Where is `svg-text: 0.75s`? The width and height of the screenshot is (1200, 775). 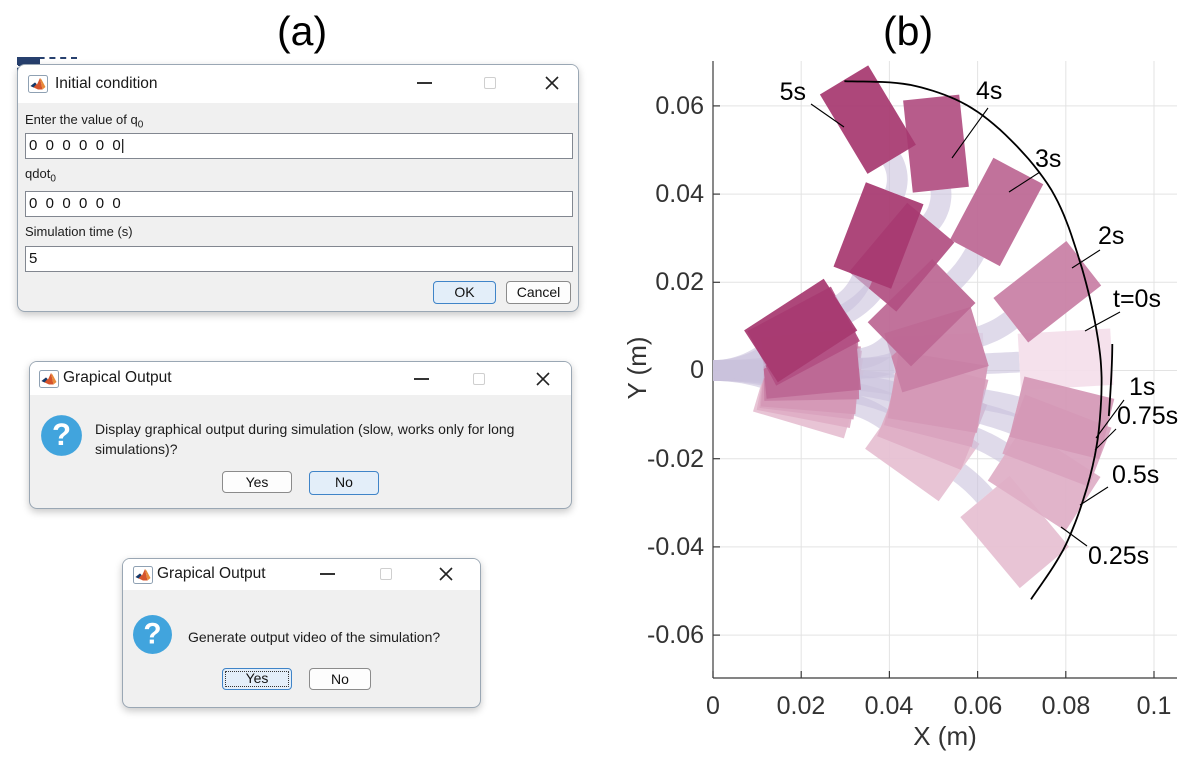
svg-text: 0.75s is located at coordinates (1147, 416).